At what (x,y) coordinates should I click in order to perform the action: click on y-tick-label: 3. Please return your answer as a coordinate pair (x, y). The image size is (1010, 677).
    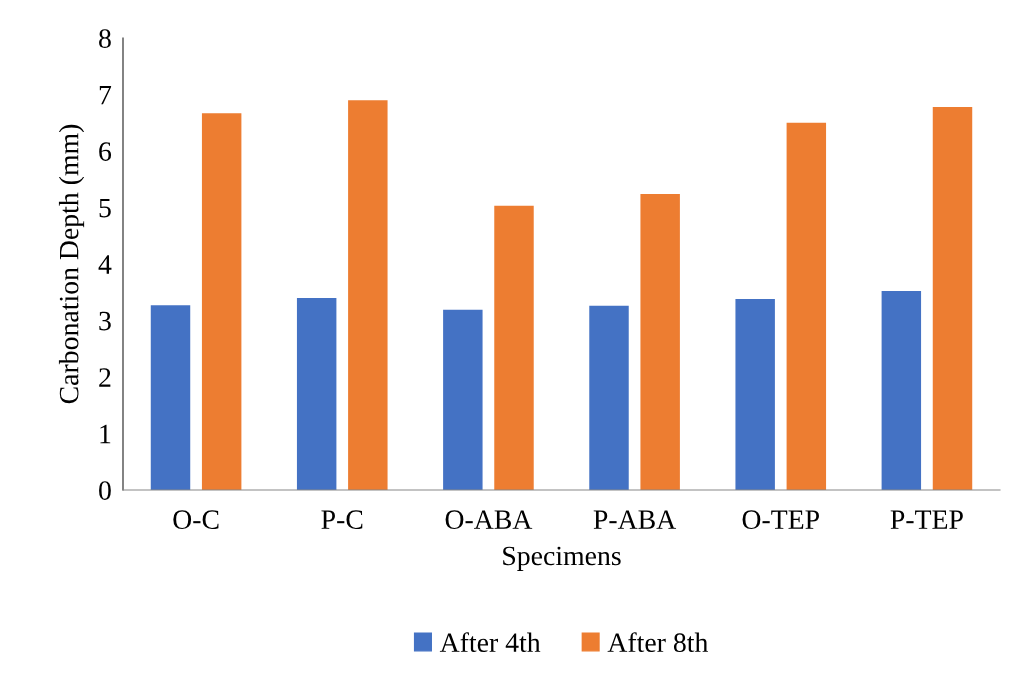
    Looking at the image, I should click on (105, 321).